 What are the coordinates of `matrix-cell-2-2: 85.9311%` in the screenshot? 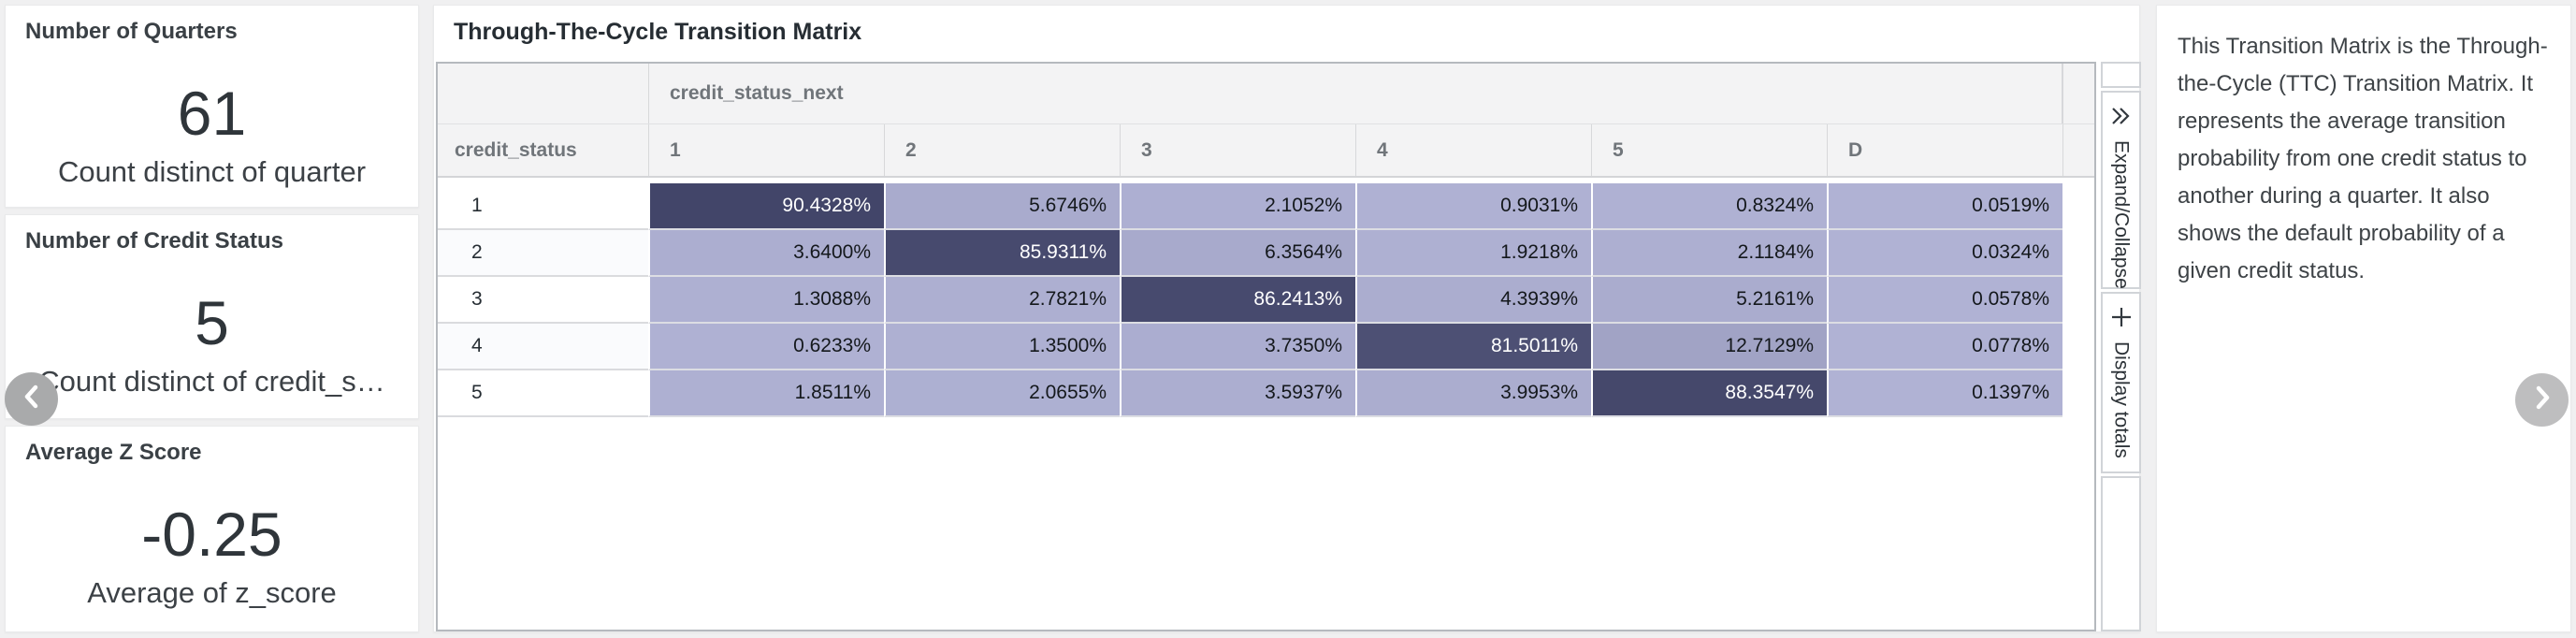 It's located at (1002, 253).